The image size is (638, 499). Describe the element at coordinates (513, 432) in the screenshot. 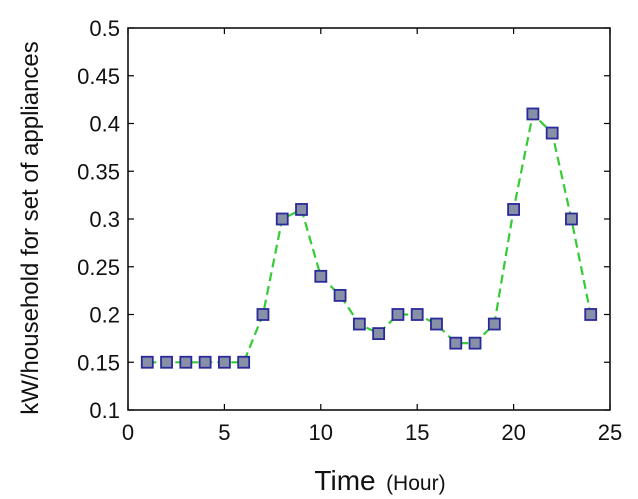

I see `x-tick-label: 20` at that location.